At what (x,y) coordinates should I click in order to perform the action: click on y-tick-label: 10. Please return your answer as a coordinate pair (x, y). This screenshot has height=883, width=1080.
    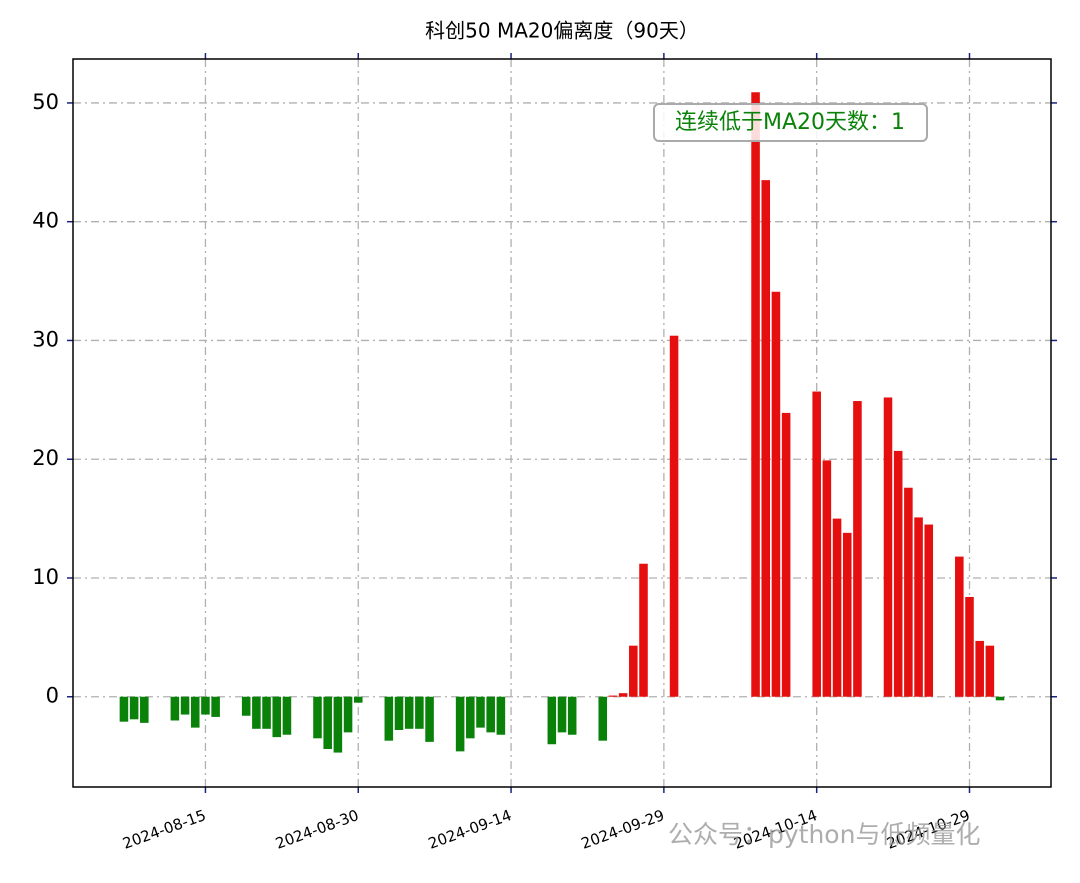
    Looking at the image, I should click on (45, 577).